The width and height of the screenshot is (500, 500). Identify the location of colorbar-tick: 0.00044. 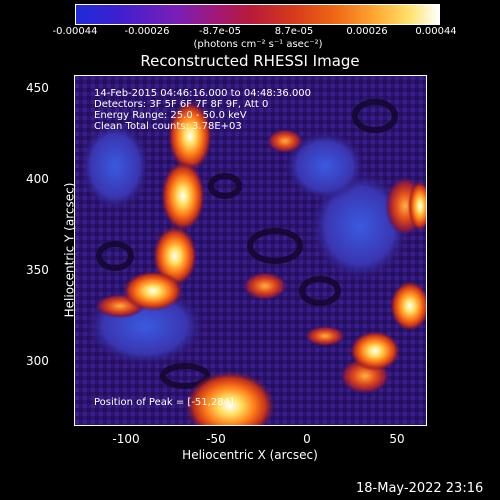
(436, 31).